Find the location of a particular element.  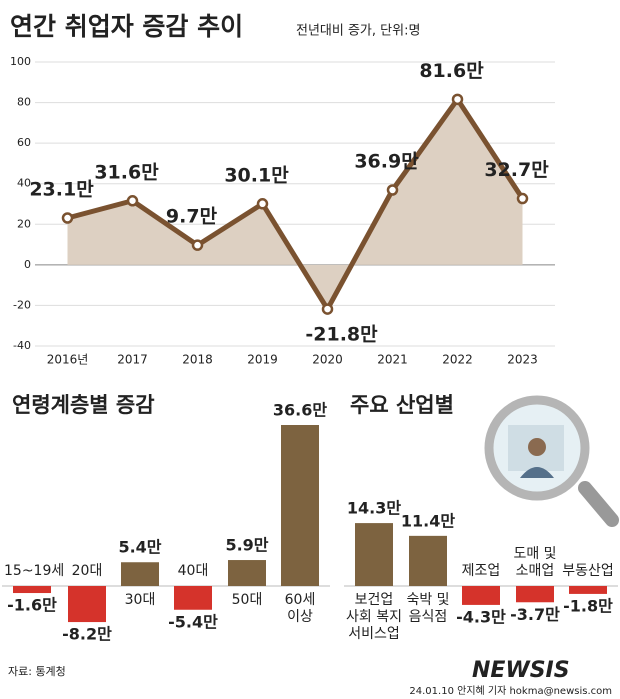

category-label: 부동산업 is located at coordinates (588, 571).